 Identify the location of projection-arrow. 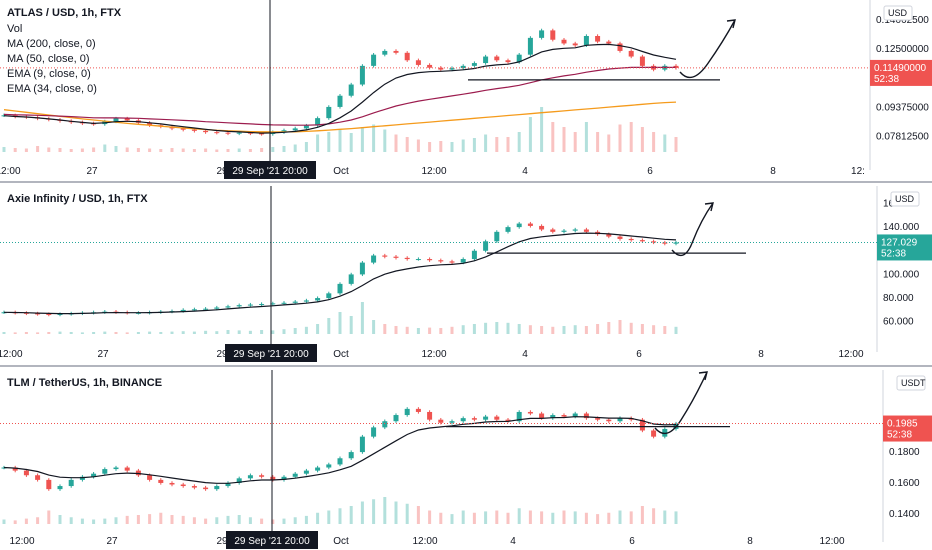
(707, 49).